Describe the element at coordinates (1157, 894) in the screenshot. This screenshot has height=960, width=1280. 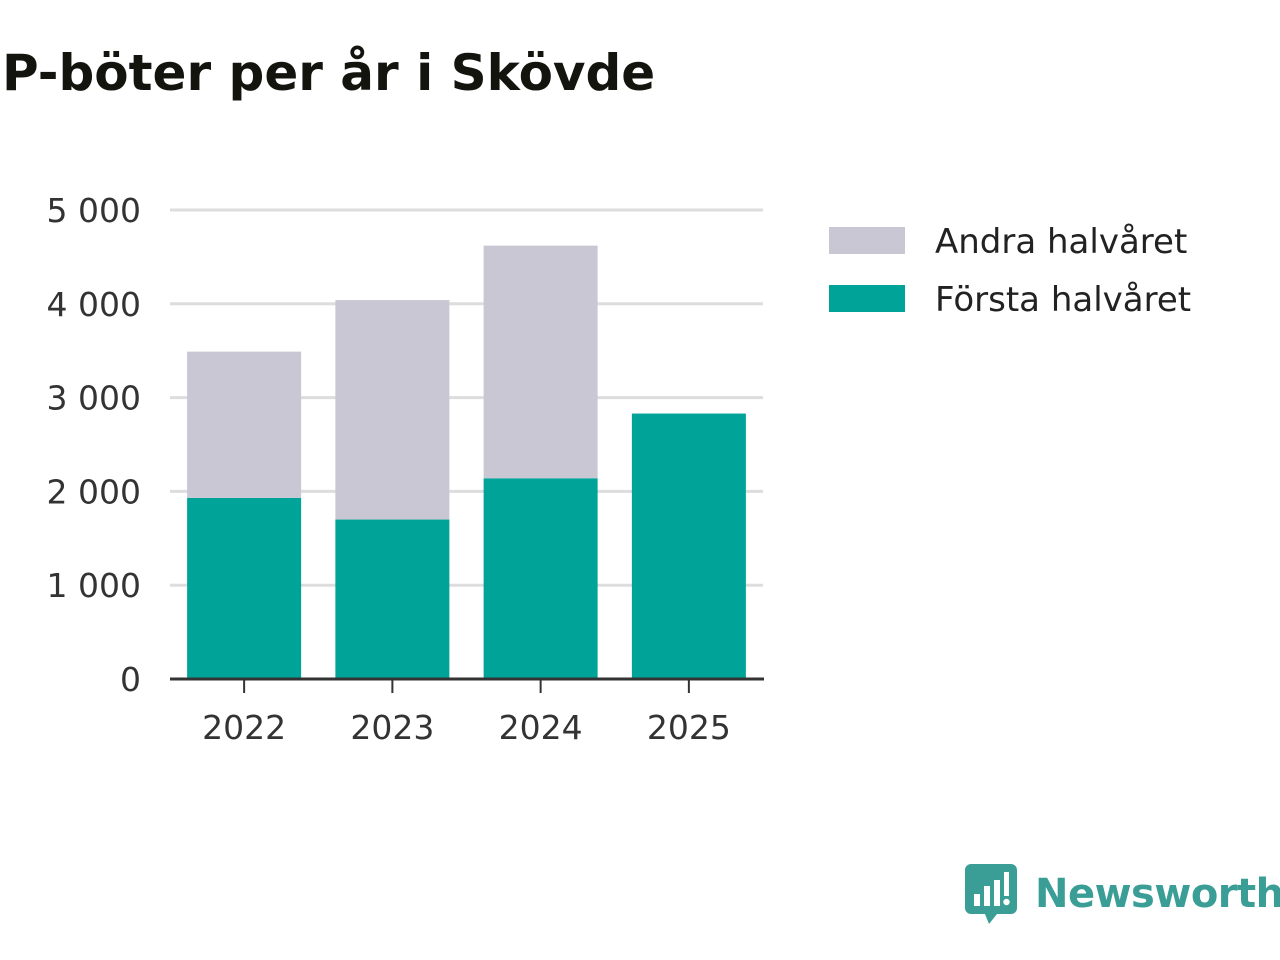
I see `brand-name: Newsworthy` at that location.